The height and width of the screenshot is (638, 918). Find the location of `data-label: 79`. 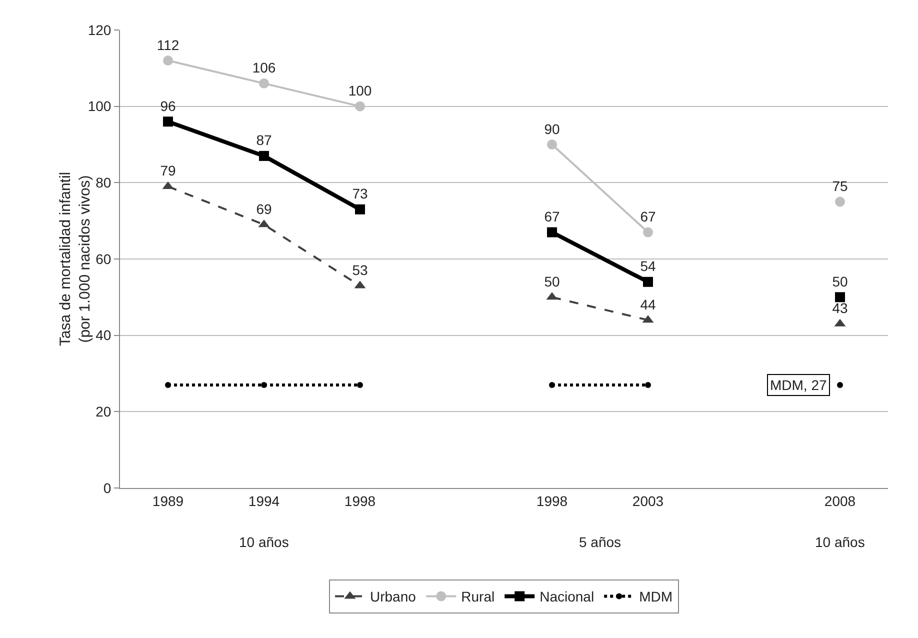

data-label: 79 is located at coordinates (168, 170).